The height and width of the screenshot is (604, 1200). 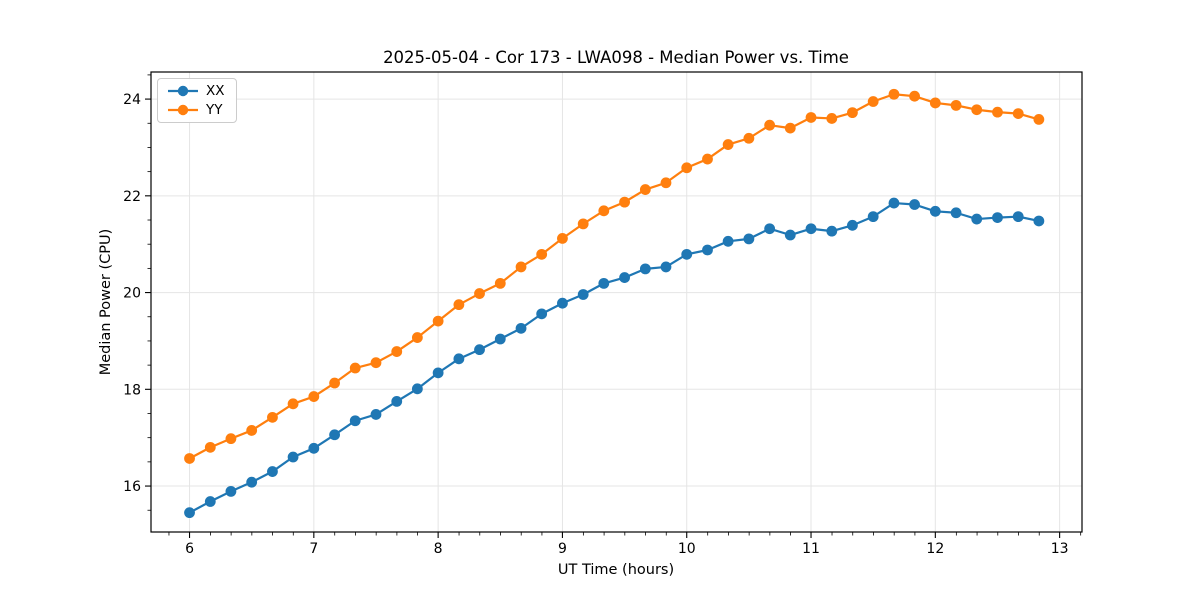 I want to click on legend-label: XX, so click(x=215, y=91).